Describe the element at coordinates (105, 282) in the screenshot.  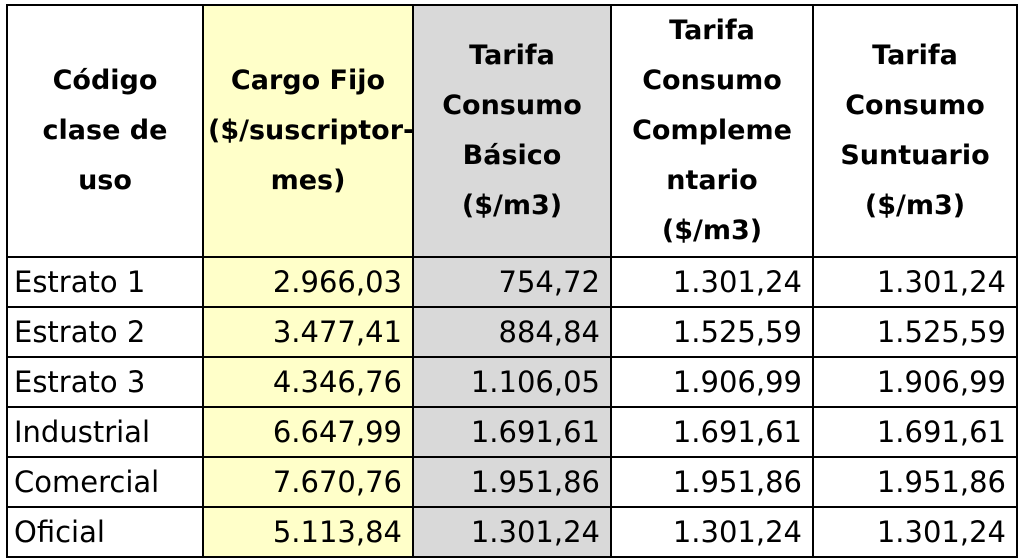
I see `row-label-cell: Estrato 1` at that location.